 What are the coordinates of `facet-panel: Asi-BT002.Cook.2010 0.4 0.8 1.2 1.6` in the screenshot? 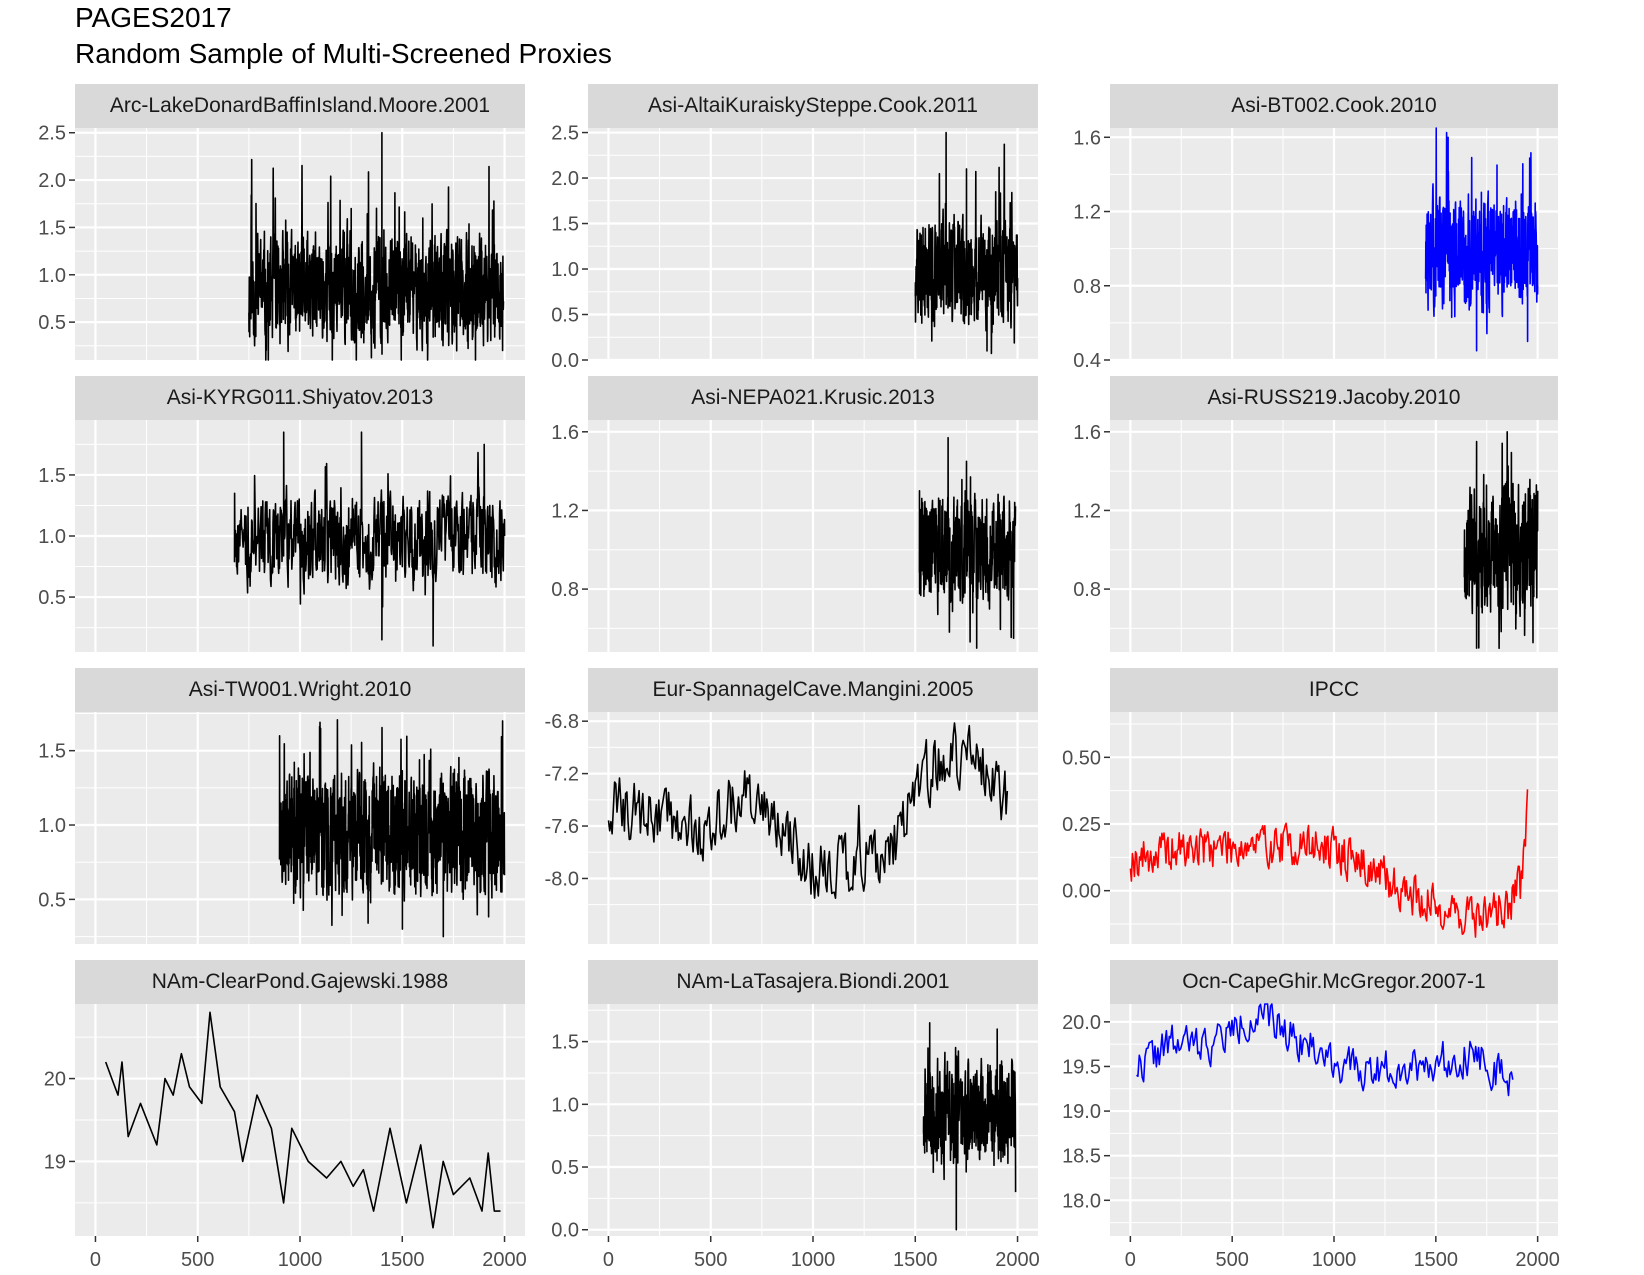 It's located at (1315, 228).